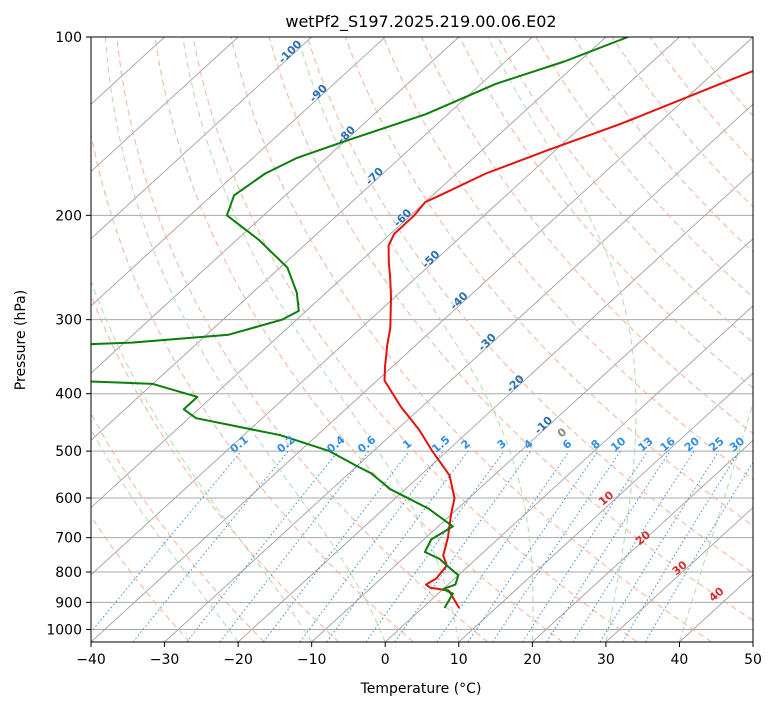 The height and width of the screenshot is (708, 775). Describe the element at coordinates (753, 660) in the screenshot. I see `x-tick-label: 50` at that location.